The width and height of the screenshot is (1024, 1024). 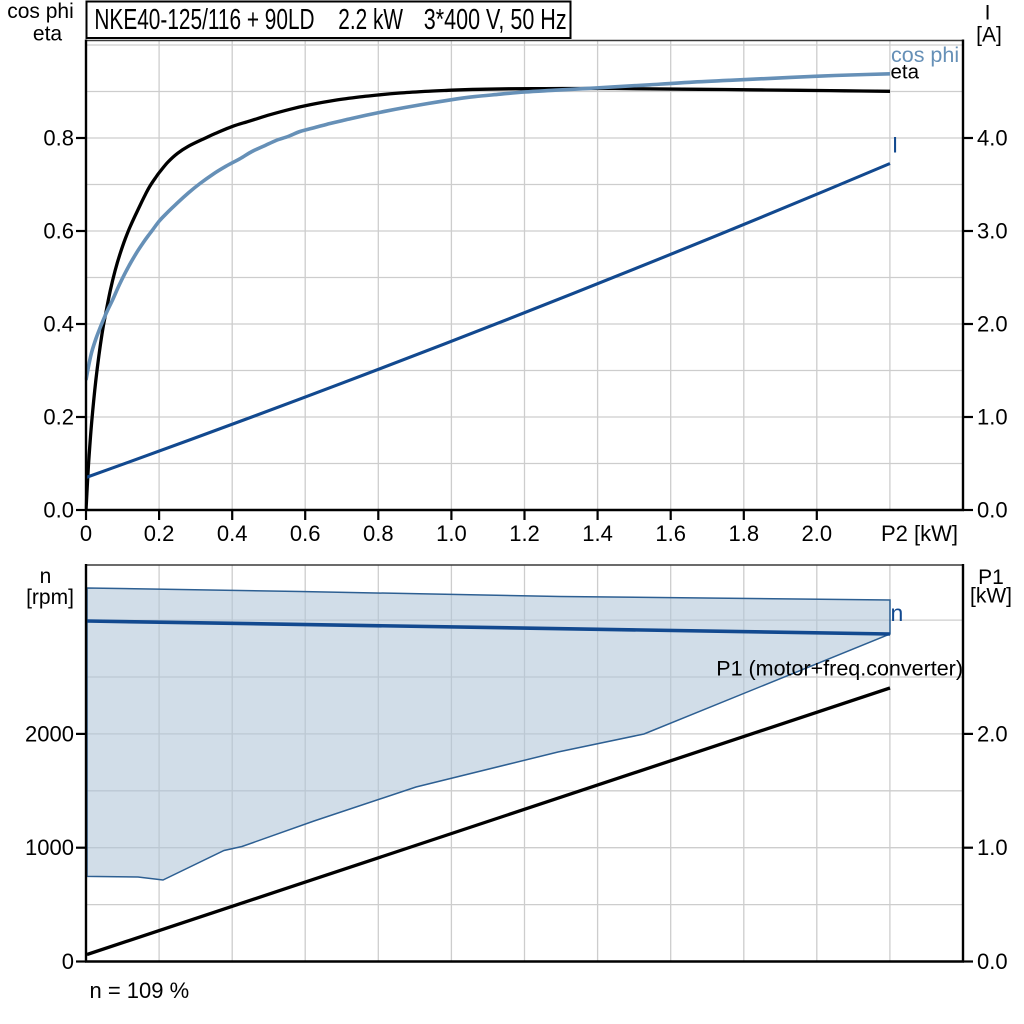 I want to click on svg-text: 1.6, so click(x=670, y=533).